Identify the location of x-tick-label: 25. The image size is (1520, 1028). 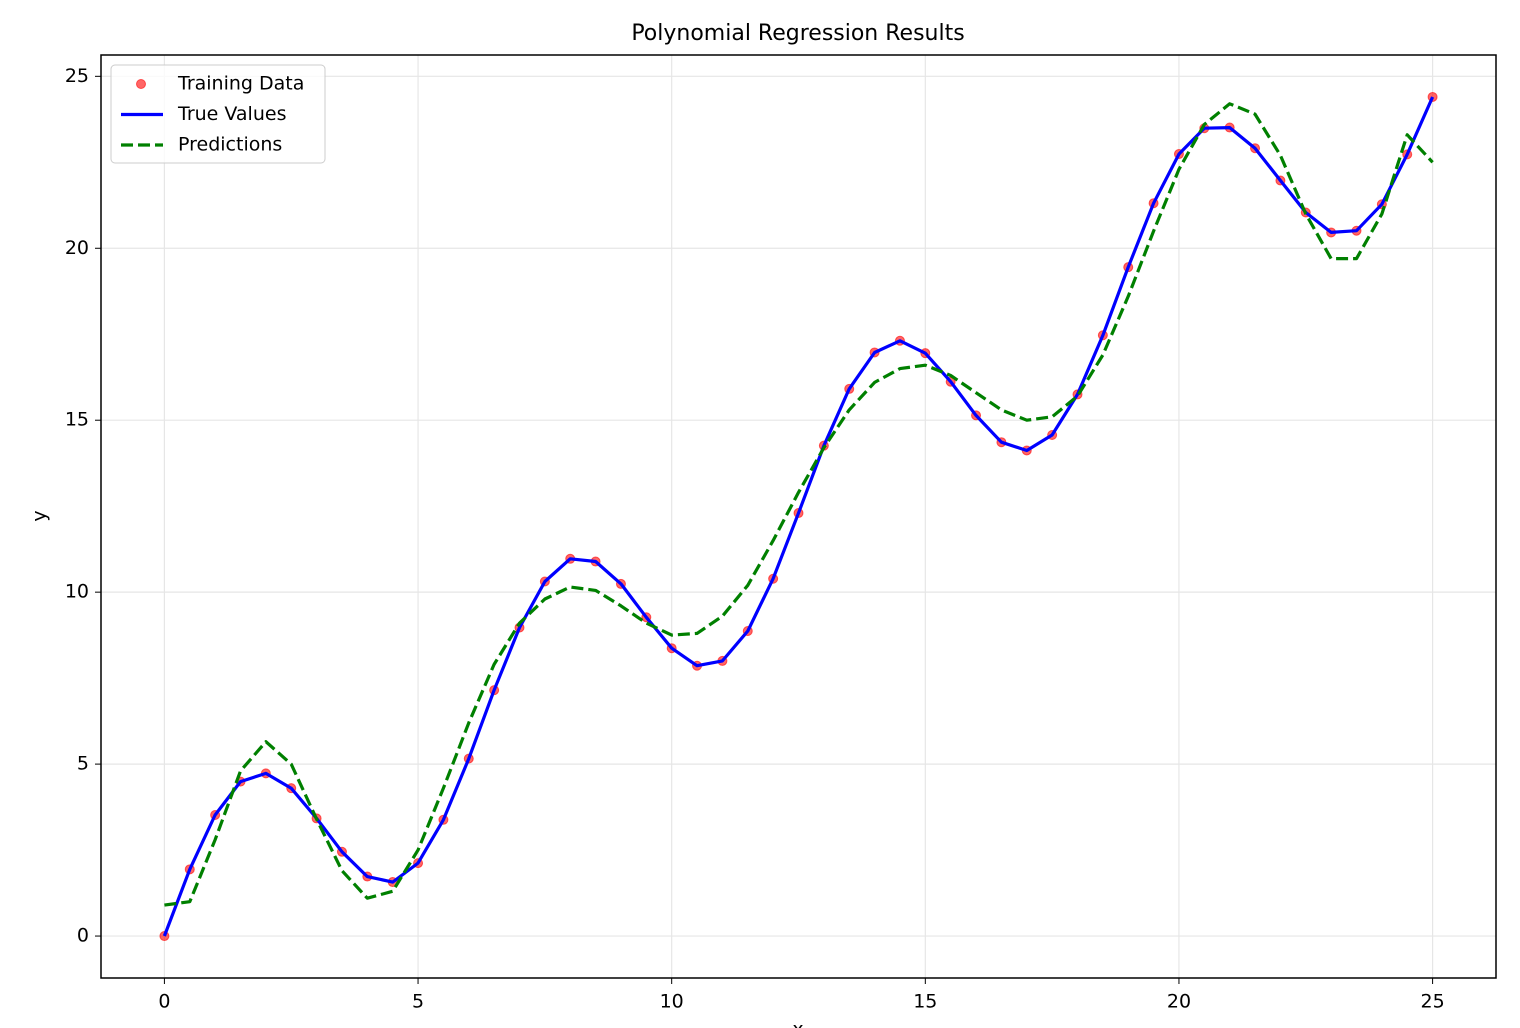
(1432, 1002).